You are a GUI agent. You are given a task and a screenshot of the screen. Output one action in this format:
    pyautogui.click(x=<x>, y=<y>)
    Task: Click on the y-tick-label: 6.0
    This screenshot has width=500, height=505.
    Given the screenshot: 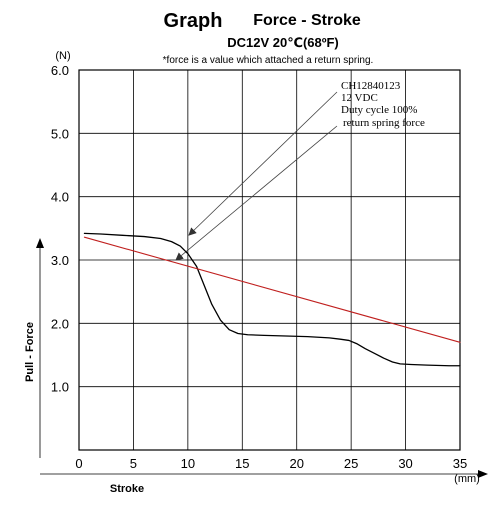 What is the action you would take?
    pyautogui.click(x=60, y=70)
    